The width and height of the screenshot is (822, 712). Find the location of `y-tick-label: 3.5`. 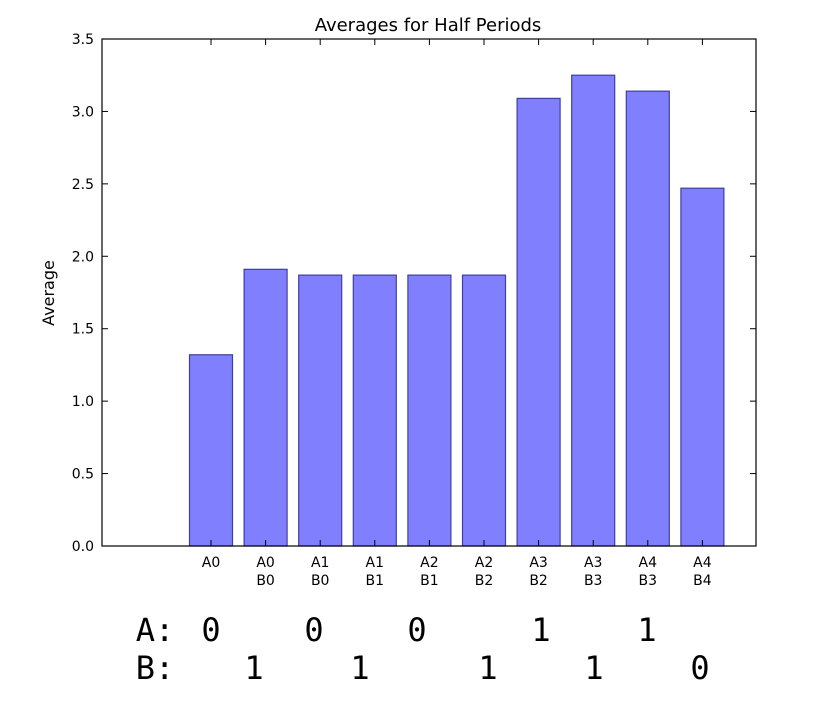

y-tick-label: 3.5 is located at coordinates (83, 40).